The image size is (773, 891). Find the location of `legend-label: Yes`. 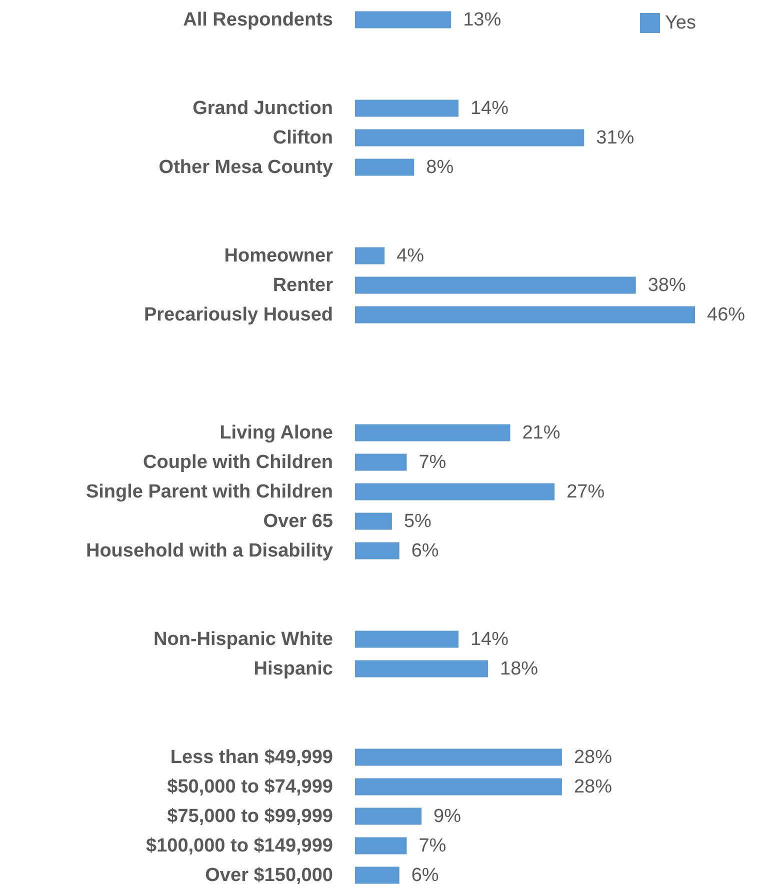

legend-label: Yes is located at coordinates (680, 23).